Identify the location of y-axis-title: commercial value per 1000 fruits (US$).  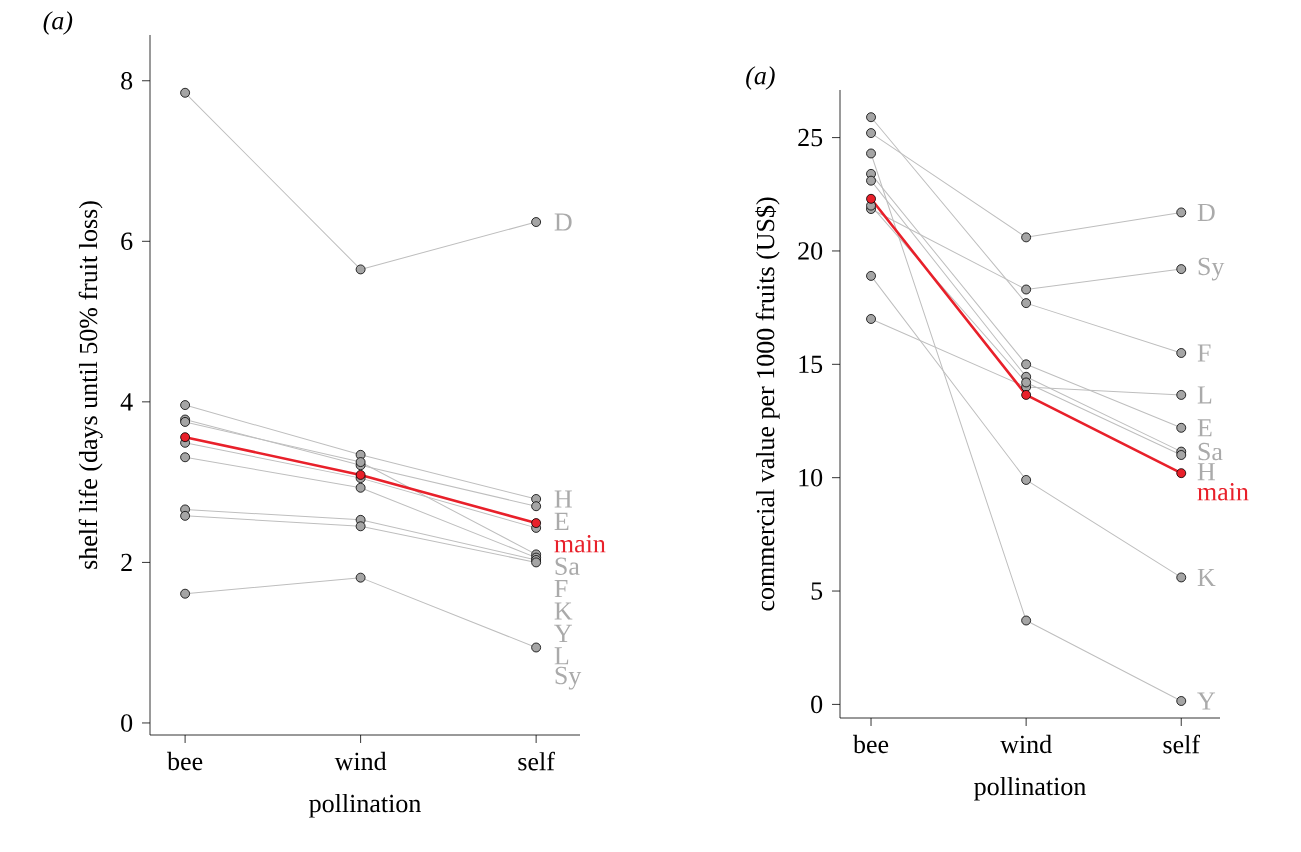
(767, 404).